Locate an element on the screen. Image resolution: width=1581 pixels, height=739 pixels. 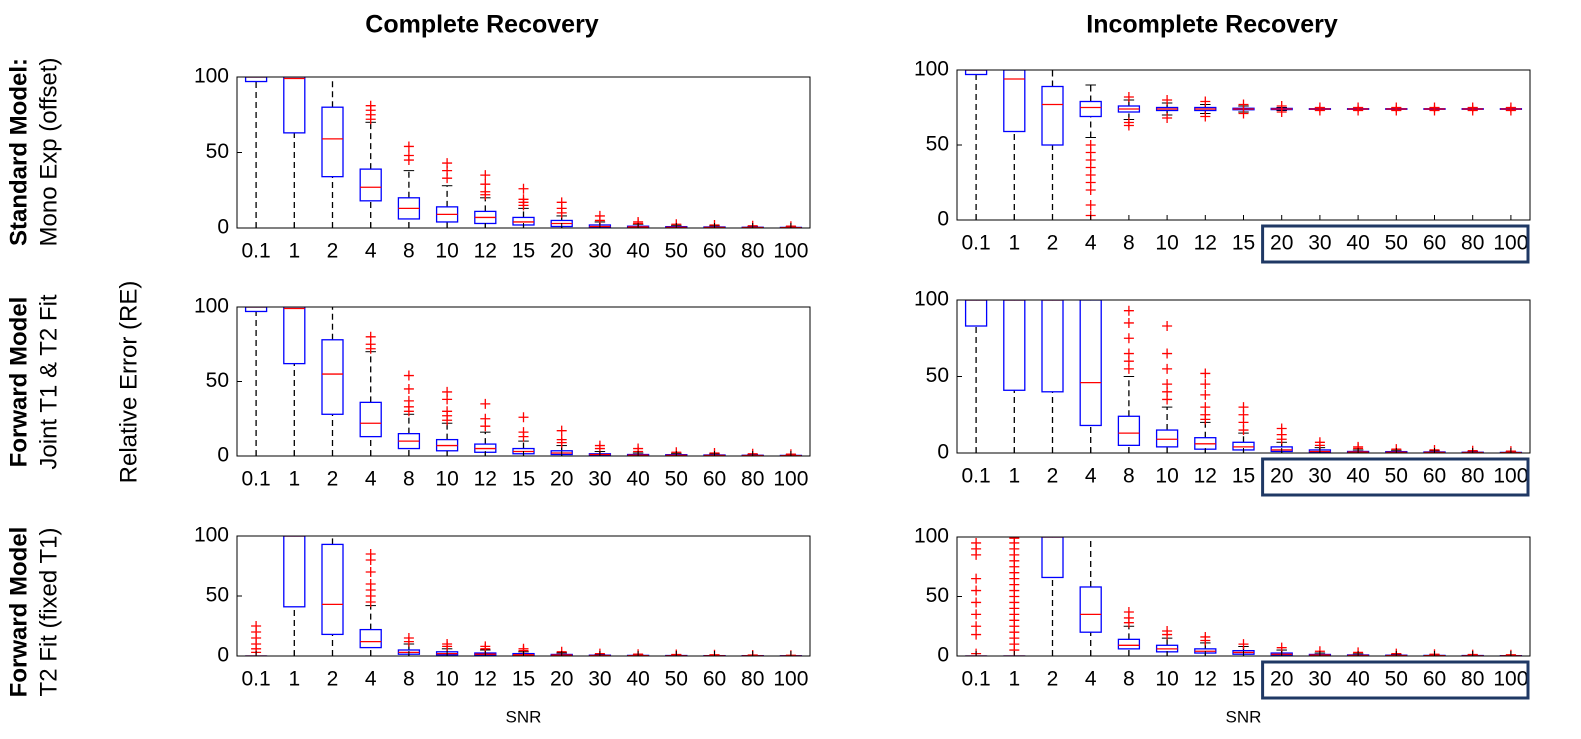
x-tick-label: 80 is located at coordinates (1472, 243).